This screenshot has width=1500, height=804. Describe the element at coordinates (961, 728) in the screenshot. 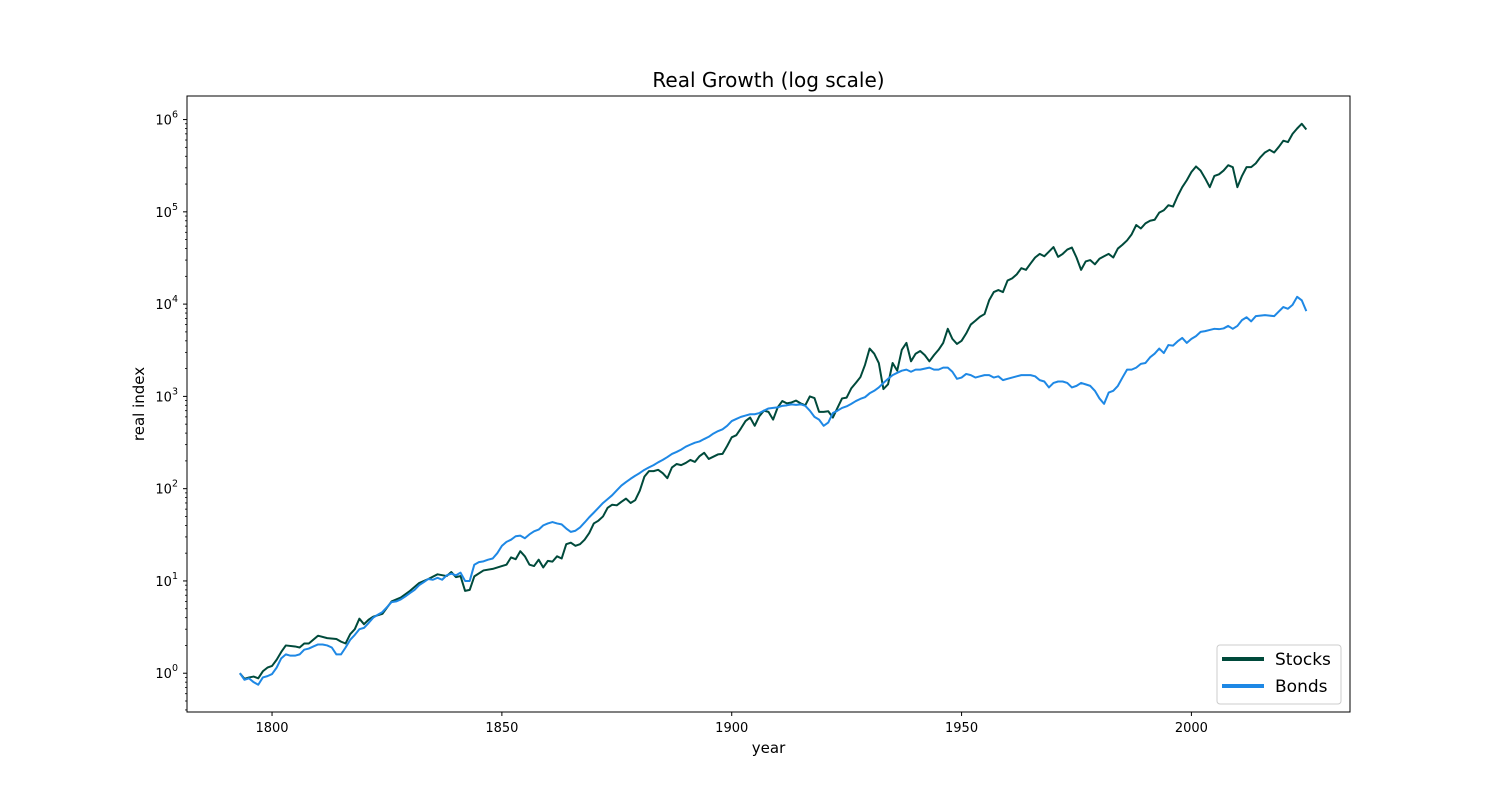

I see `x-tick-label: 1950` at that location.